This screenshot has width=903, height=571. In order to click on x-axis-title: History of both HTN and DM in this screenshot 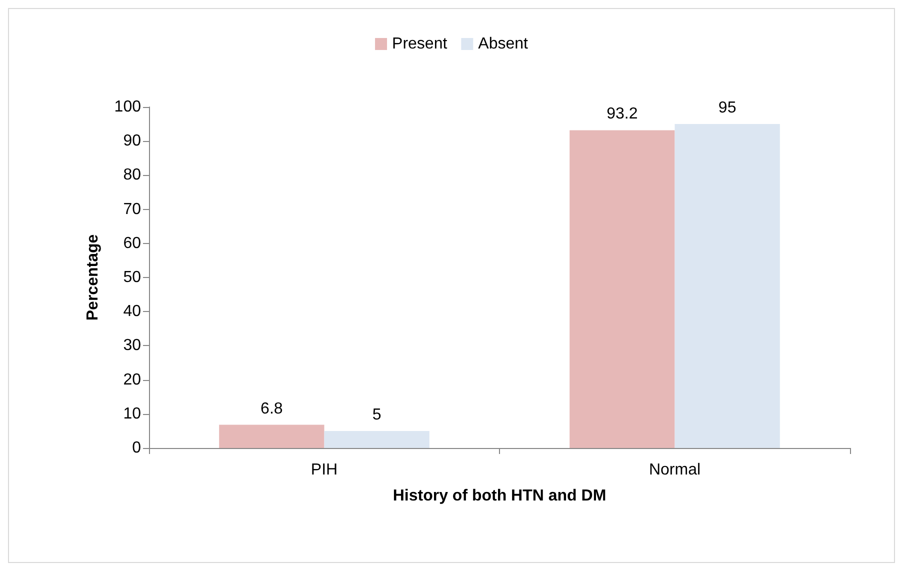, I will do `click(499, 496)`.